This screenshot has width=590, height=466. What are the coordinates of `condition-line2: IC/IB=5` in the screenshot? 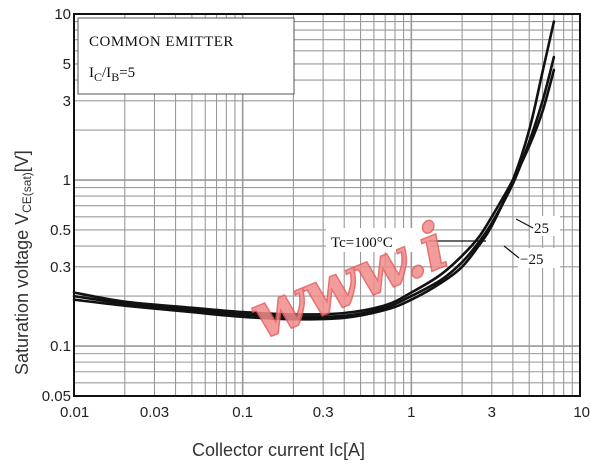 It's located at (112, 74).